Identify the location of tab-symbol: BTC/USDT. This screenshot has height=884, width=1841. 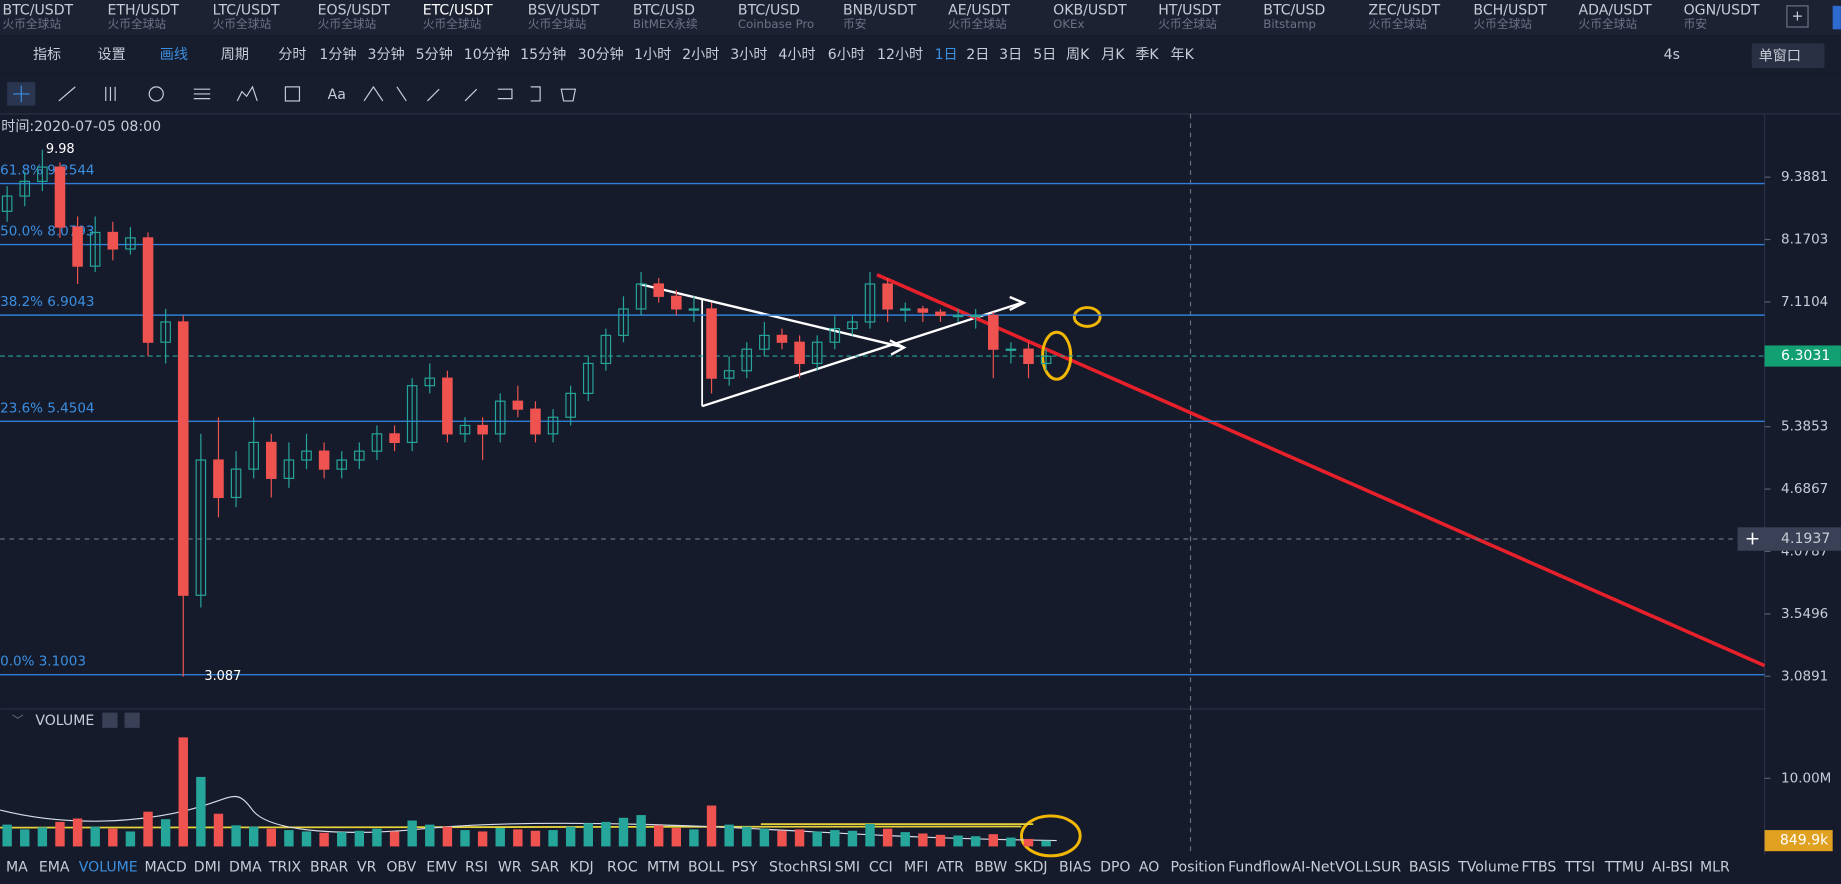
(37, 11).